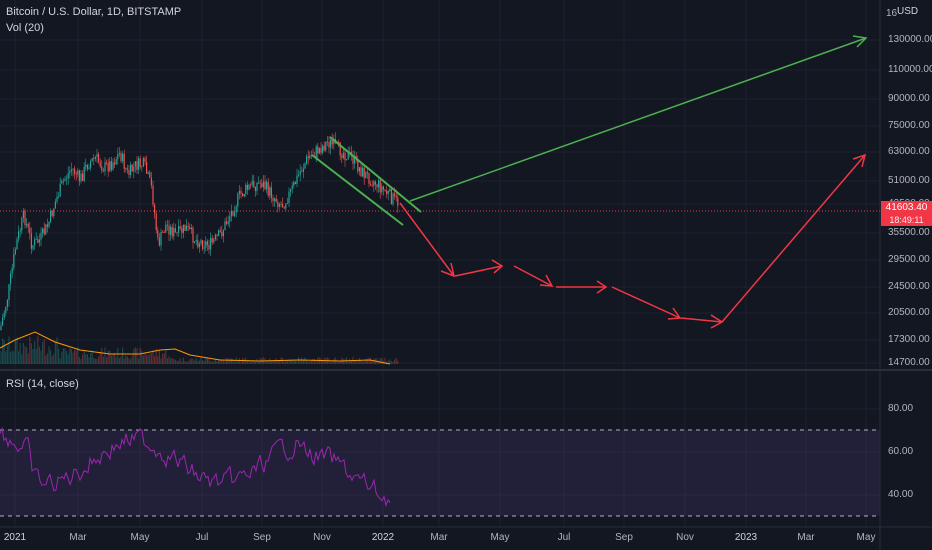 Image resolution: width=932 pixels, height=550 pixels. Describe the element at coordinates (78, 537) in the screenshot. I see `time-tick-label: Mar` at that location.